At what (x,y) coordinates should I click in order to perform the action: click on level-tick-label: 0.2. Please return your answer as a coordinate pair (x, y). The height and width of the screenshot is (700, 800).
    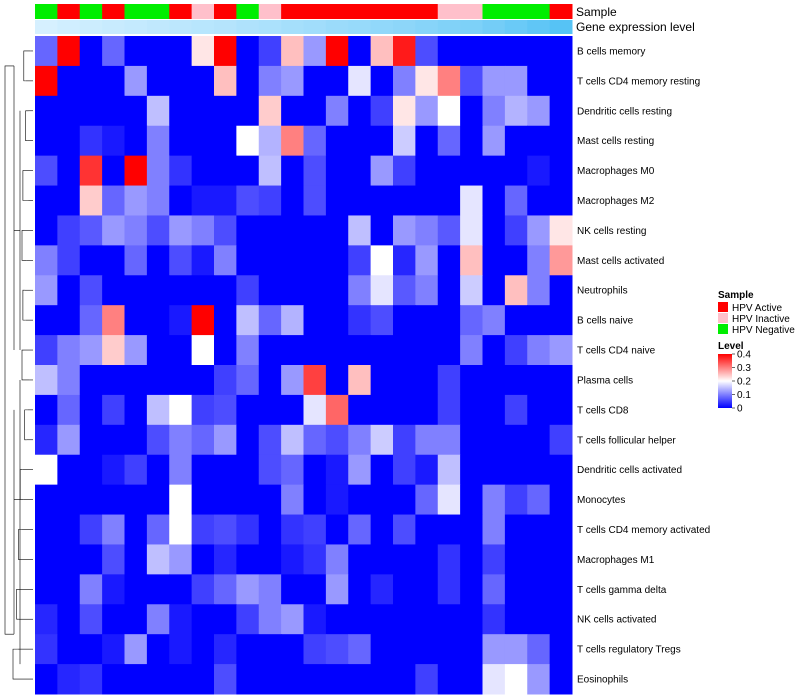
    Looking at the image, I should click on (744, 382).